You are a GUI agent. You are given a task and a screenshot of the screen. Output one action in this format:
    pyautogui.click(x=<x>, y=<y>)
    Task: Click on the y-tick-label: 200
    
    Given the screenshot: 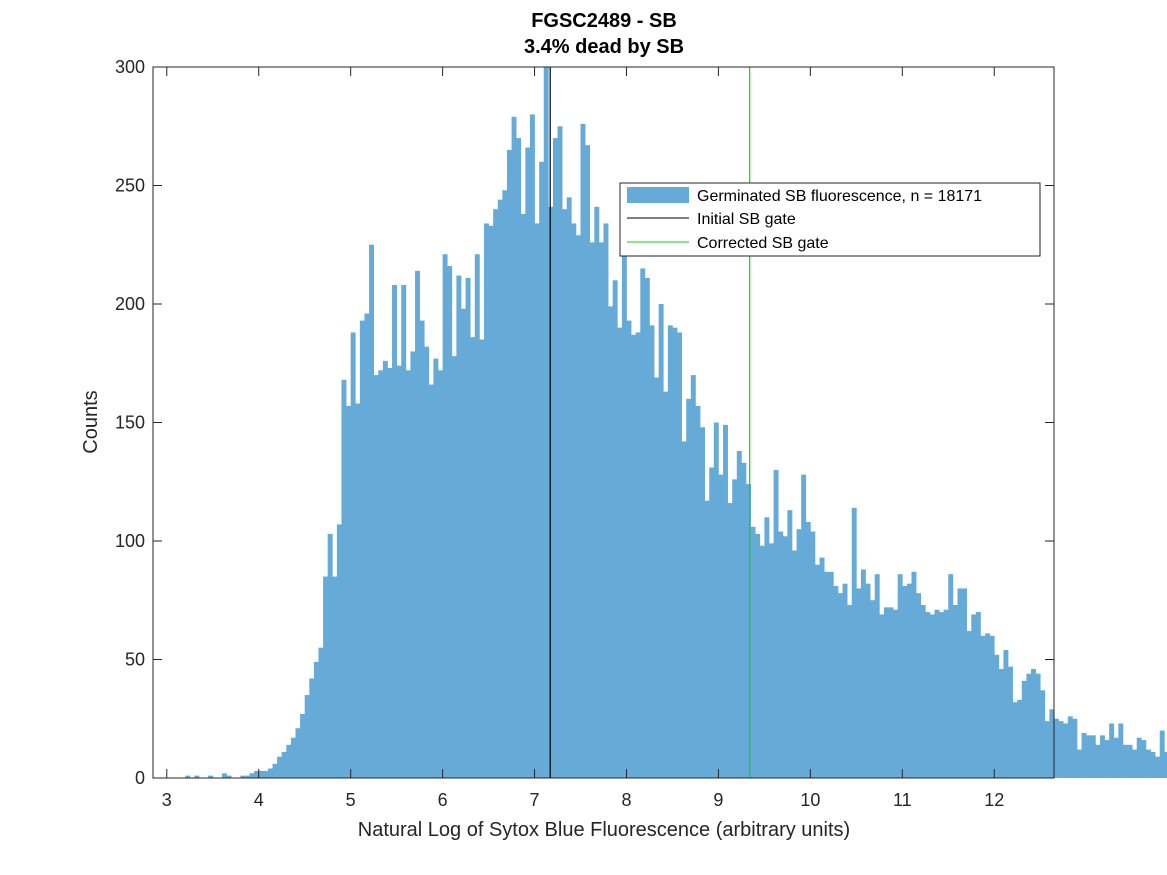 What is the action you would take?
    pyautogui.click(x=130, y=304)
    